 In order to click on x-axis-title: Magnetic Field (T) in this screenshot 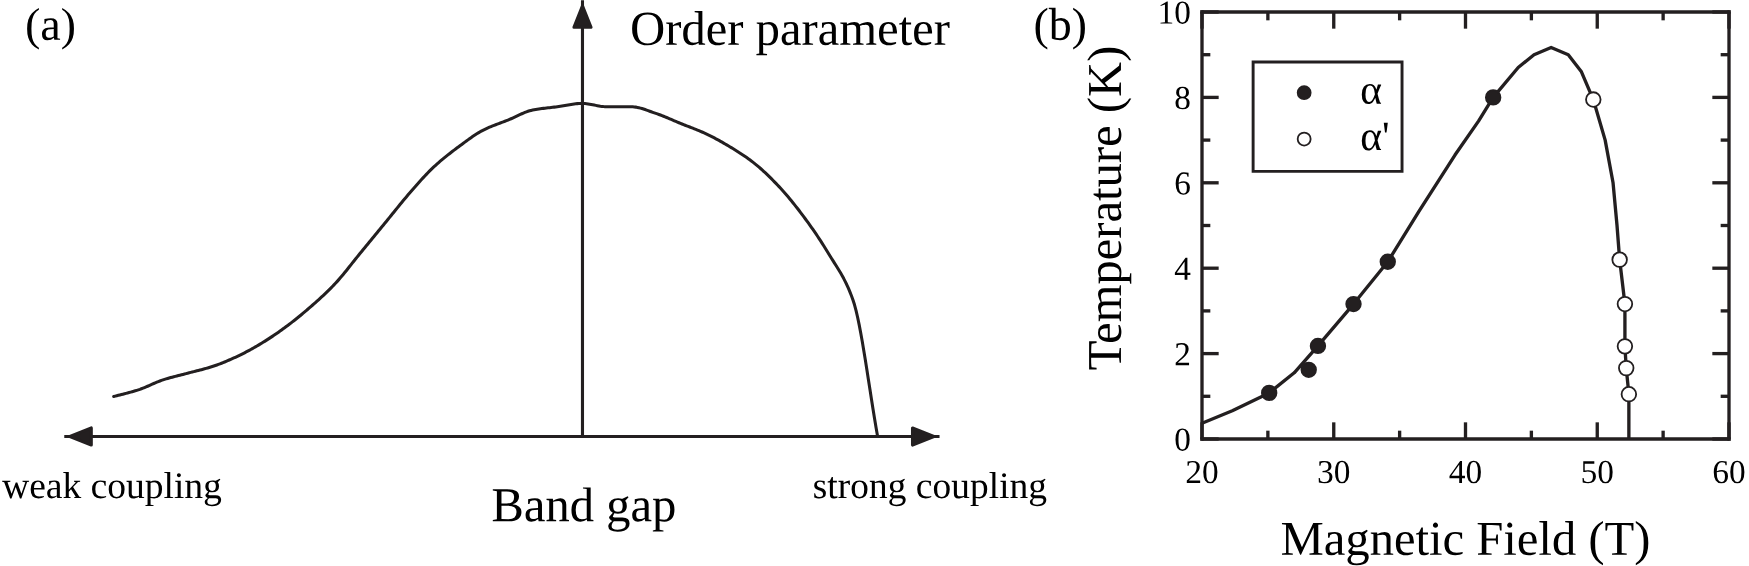, I will do `click(1465, 543)`.